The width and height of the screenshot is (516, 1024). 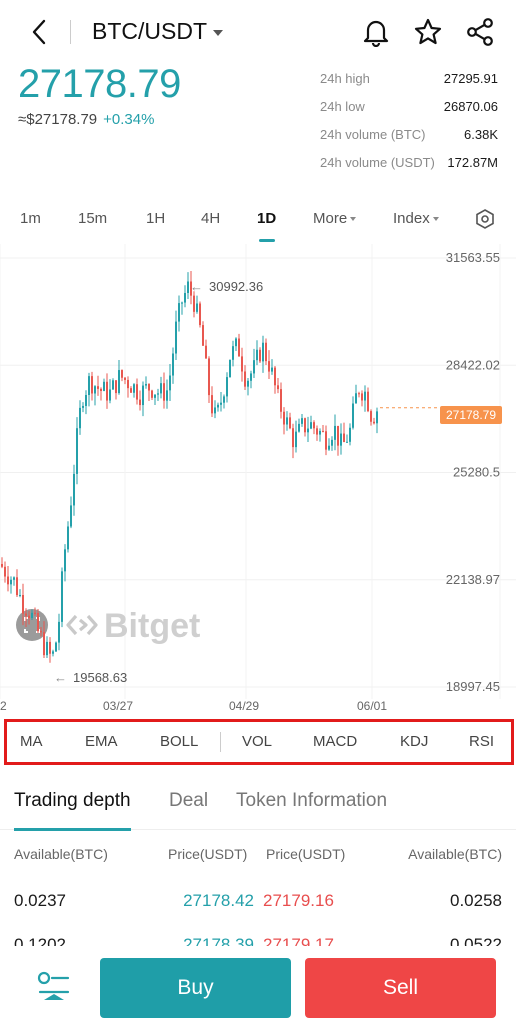 What do you see at coordinates (473, 579) in the screenshot?
I see `y-tick-label: 22138.97` at bounding box center [473, 579].